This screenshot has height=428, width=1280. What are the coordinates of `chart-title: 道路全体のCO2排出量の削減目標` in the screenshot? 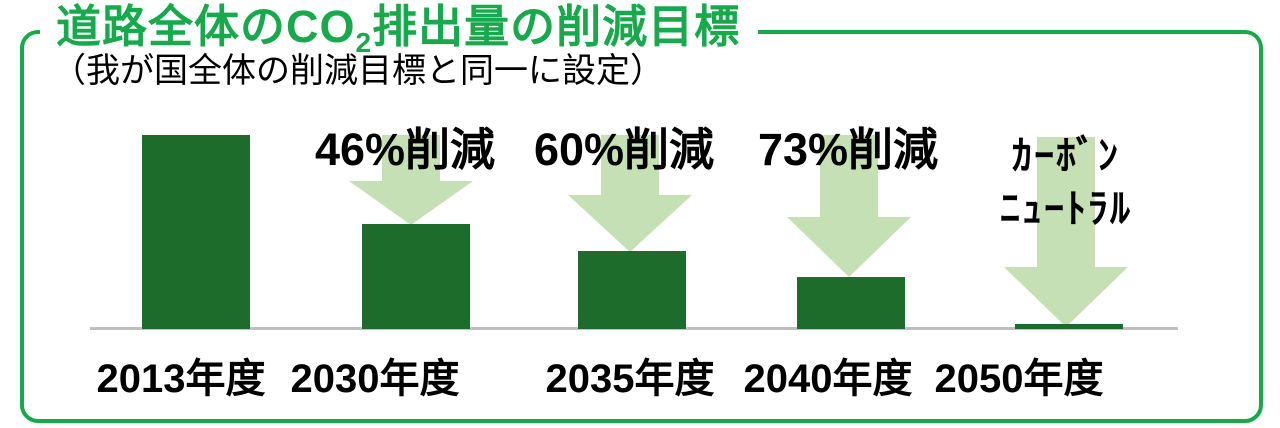 It's located at (399, 29).